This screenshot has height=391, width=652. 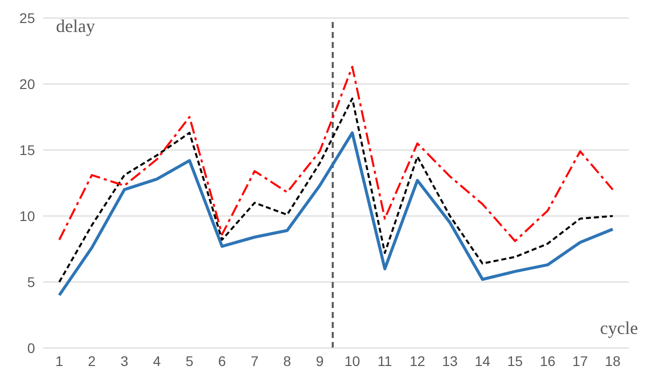 What do you see at coordinates (450, 360) in the screenshot?
I see `x-tick-label: 13` at bounding box center [450, 360].